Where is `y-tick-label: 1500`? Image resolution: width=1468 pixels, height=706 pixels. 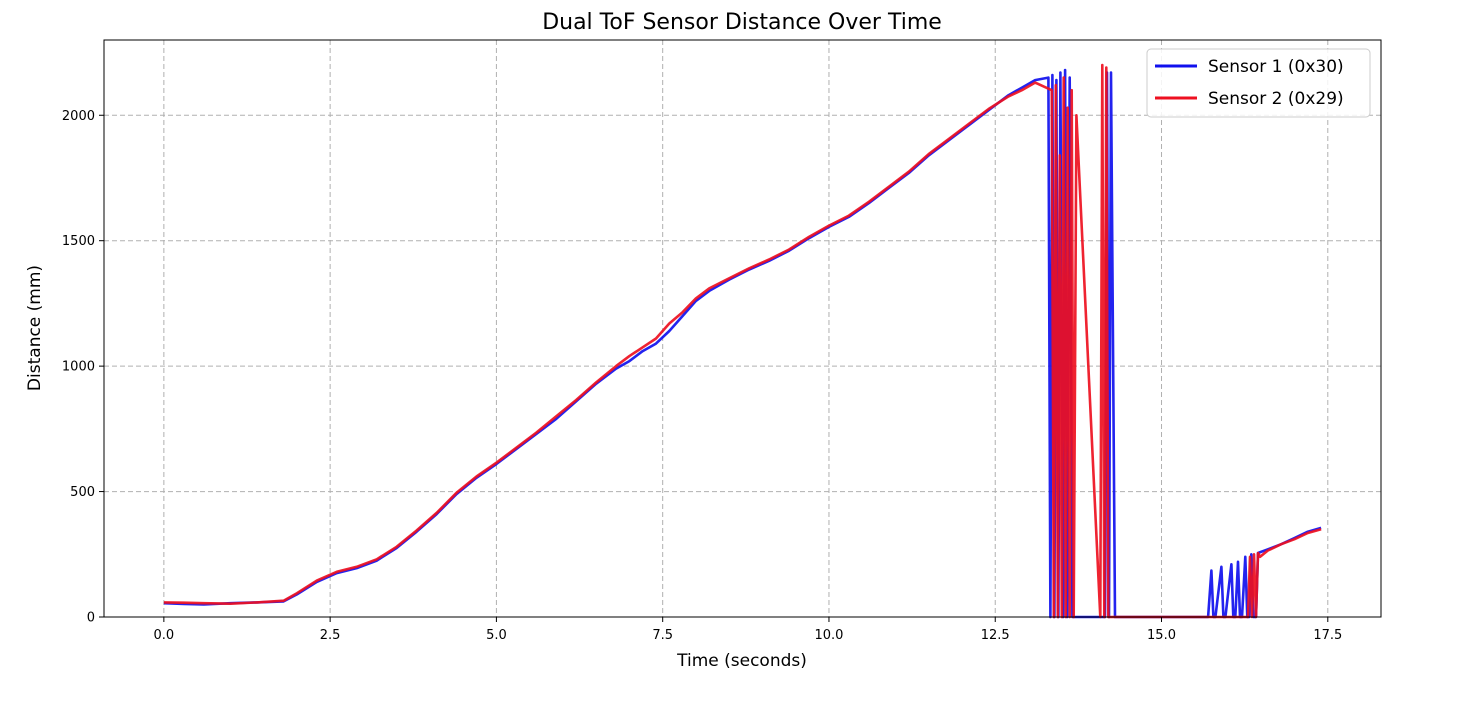
y-tick-label: 1500 is located at coordinates (78, 241).